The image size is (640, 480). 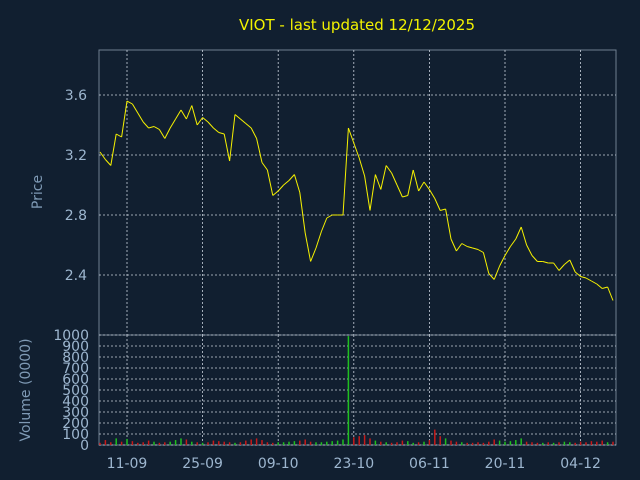 I want to click on price-tick-label: 3.6, so click(x=76, y=96).